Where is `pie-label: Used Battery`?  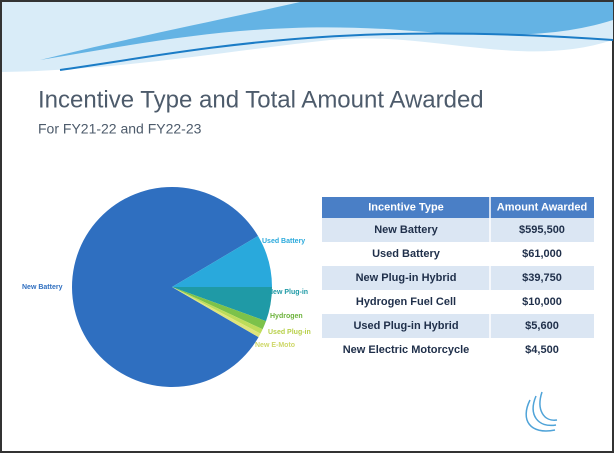
pie-label: Used Battery is located at coordinates (283, 241).